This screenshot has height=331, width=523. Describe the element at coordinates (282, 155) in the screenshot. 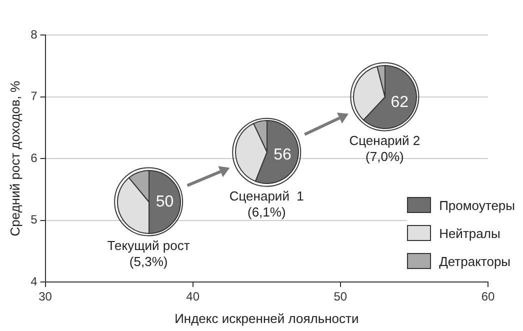

I see `data-label: 56` at that location.